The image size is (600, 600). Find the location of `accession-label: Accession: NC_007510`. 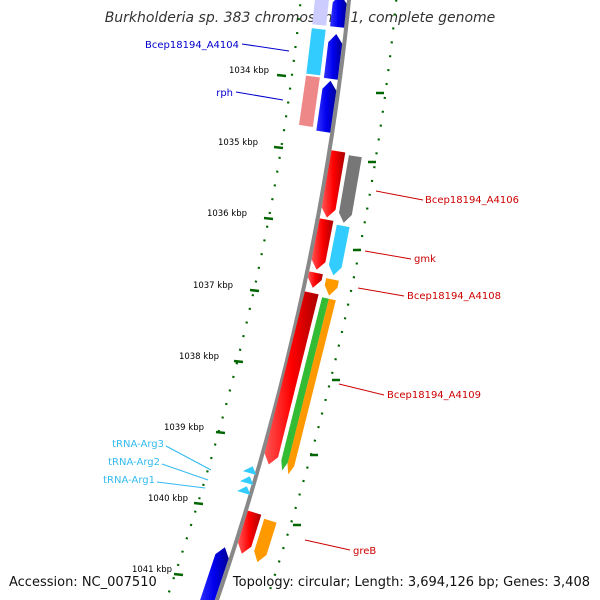

accession-label: Accession: NC_007510 is located at coordinates (83, 582).